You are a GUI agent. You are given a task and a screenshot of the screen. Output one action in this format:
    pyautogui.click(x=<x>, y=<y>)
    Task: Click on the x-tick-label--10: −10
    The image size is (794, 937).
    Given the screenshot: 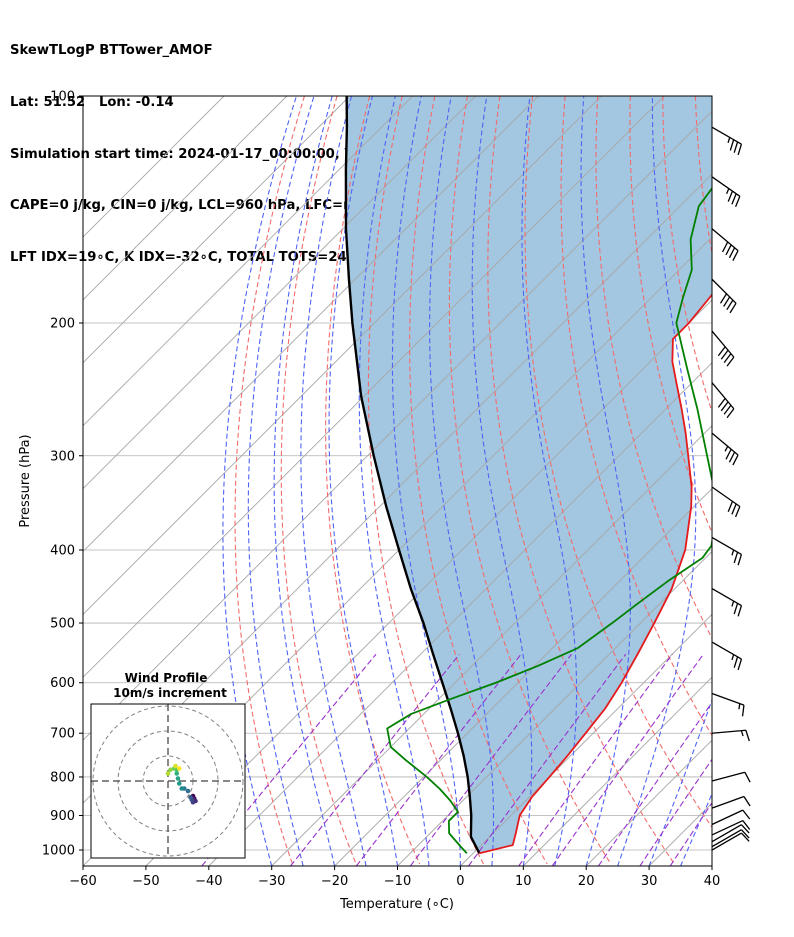 What is the action you would take?
    pyautogui.click(x=397, y=881)
    